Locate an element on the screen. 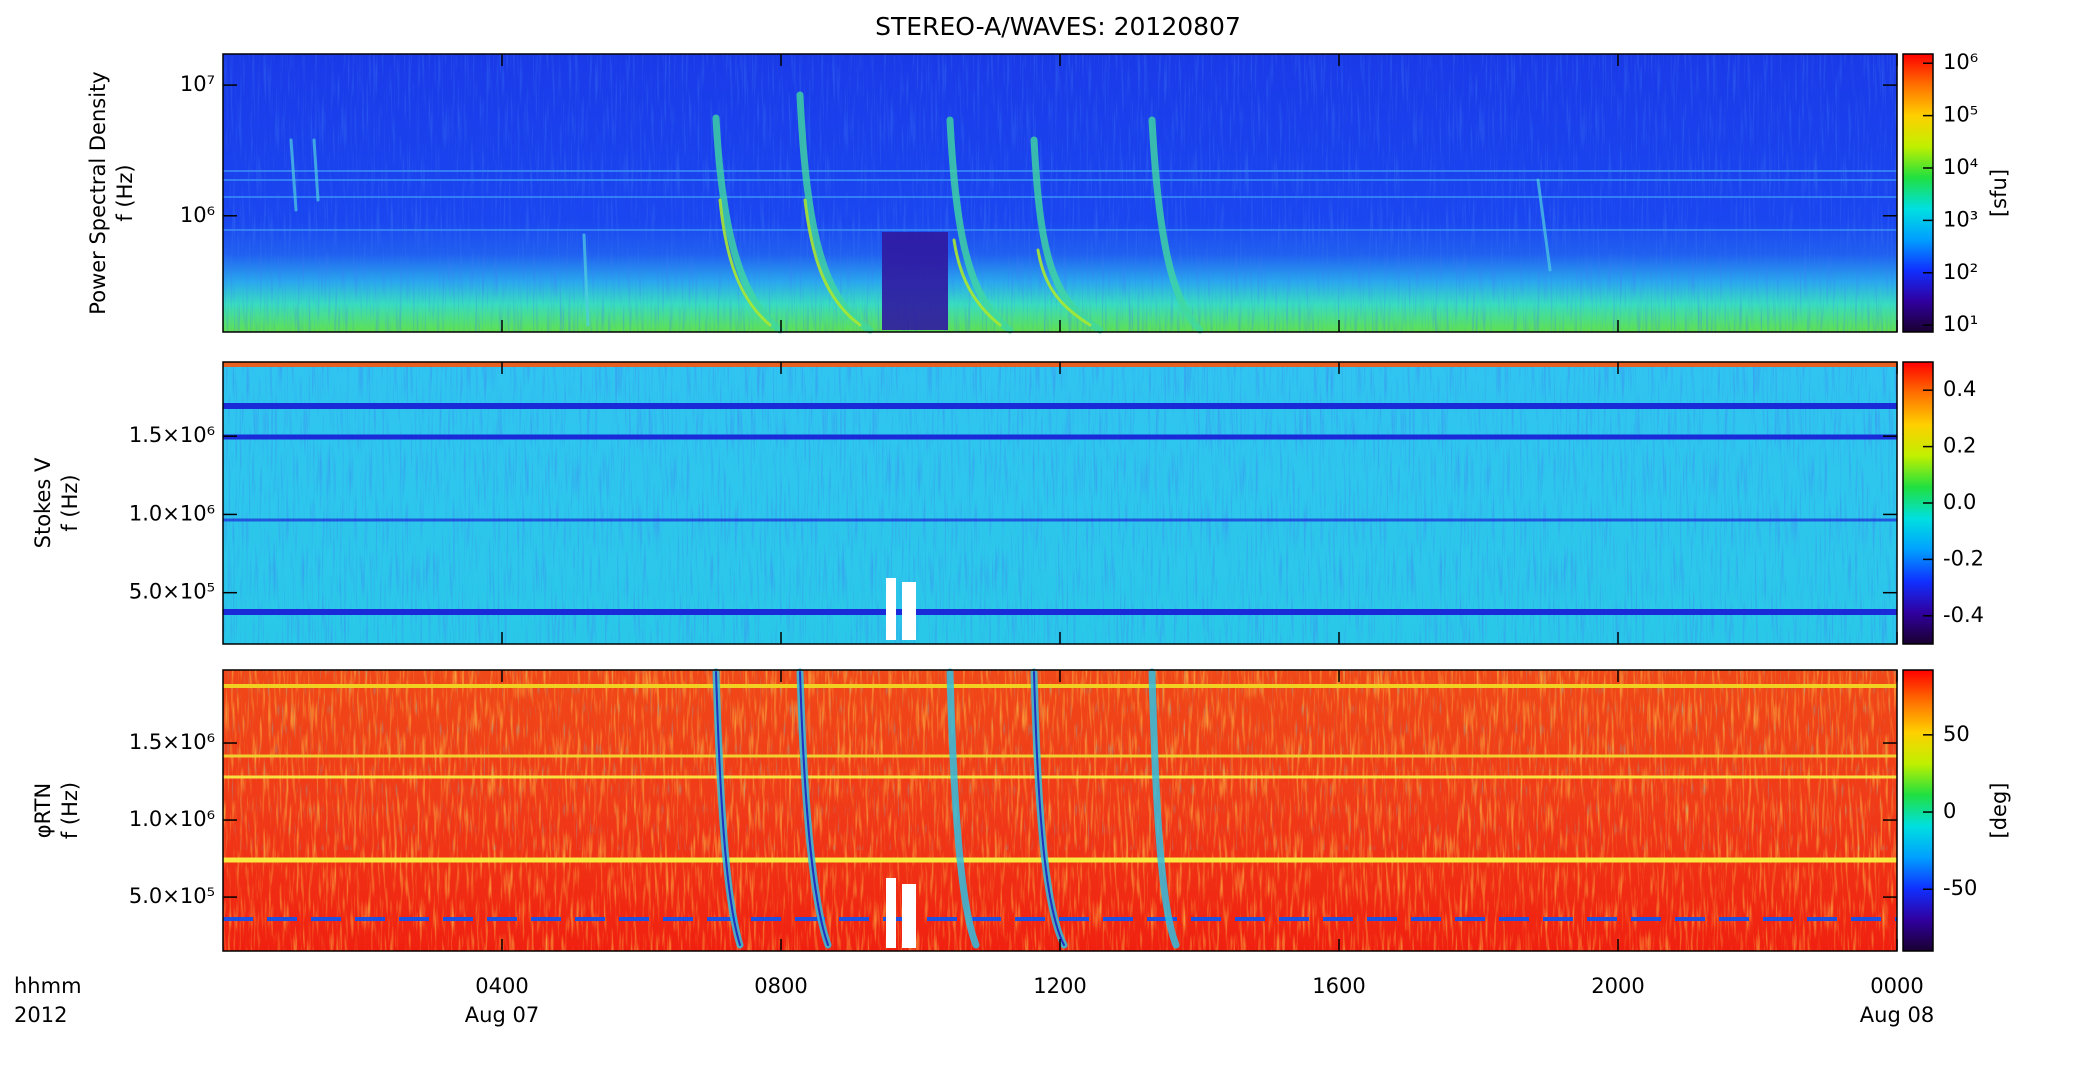 This screenshot has width=2096, height=1080. colorbar-label: [deg] is located at coordinates (1999, 811).